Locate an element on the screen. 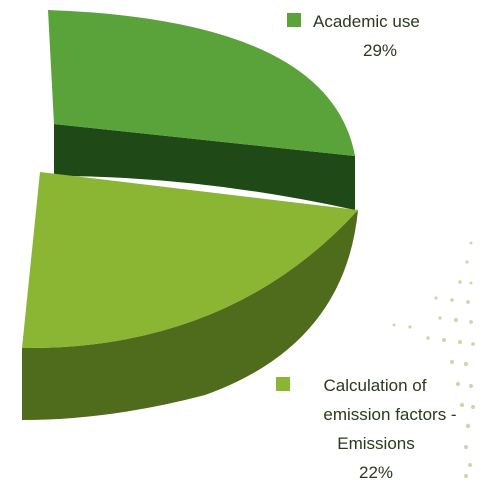  decorative-dots is located at coordinates (433, 359).